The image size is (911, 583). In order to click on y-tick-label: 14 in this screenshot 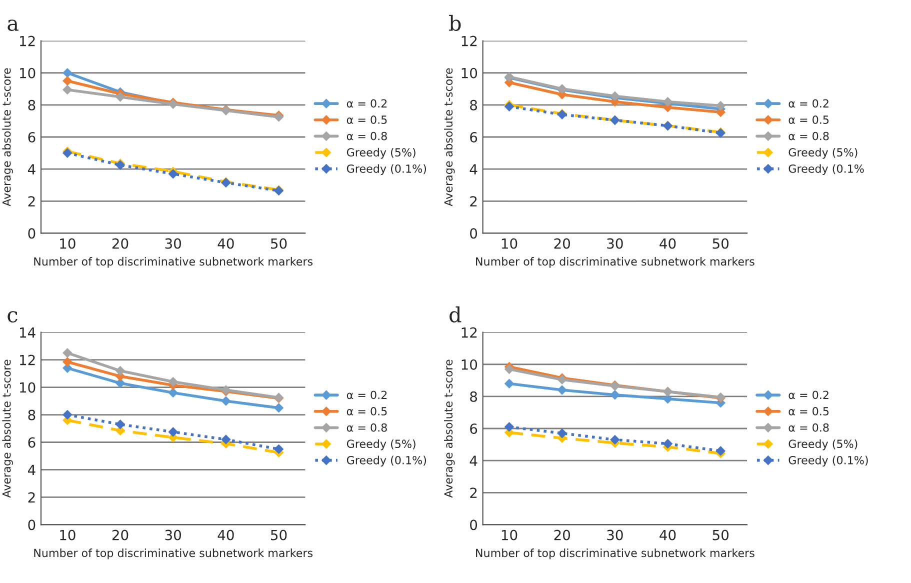, I will do `click(28, 332)`.